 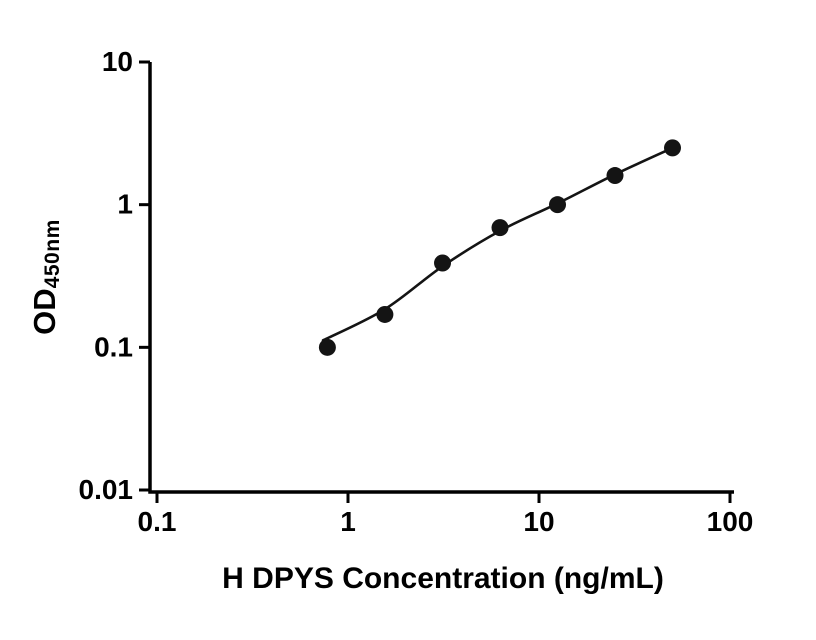 I want to click on x-axis-label: H DPYS Concentration (ng/mL), so click(x=443, y=578).